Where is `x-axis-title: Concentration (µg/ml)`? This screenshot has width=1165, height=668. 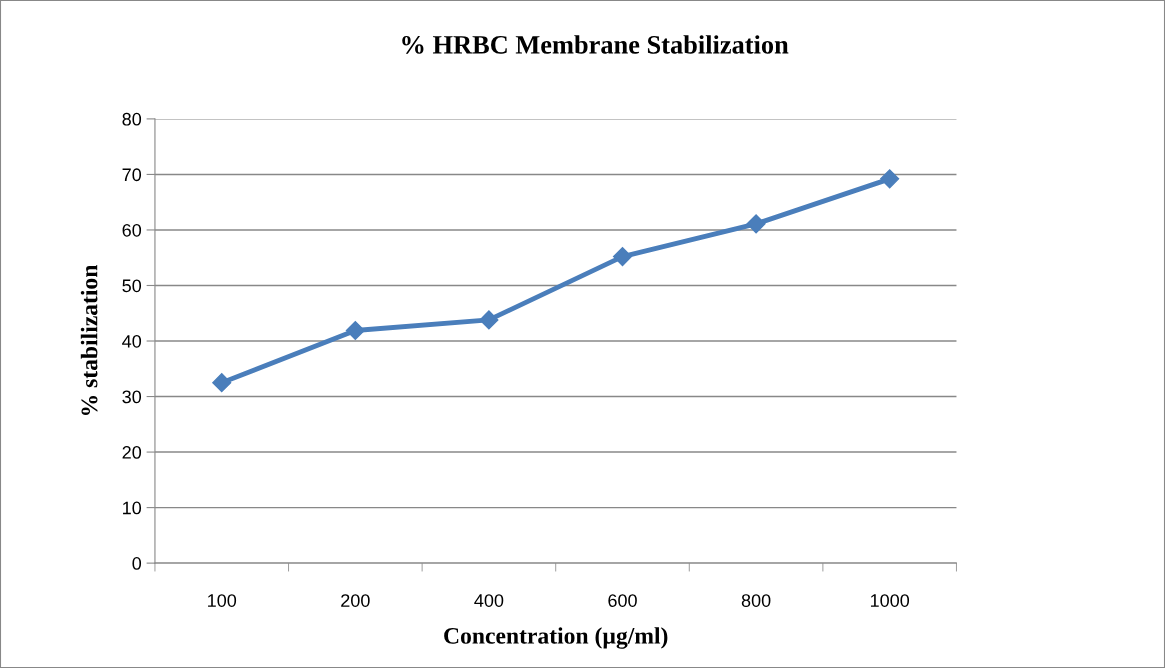 x-axis-title: Concentration (µg/ml) is located at coordinates (556, 638).